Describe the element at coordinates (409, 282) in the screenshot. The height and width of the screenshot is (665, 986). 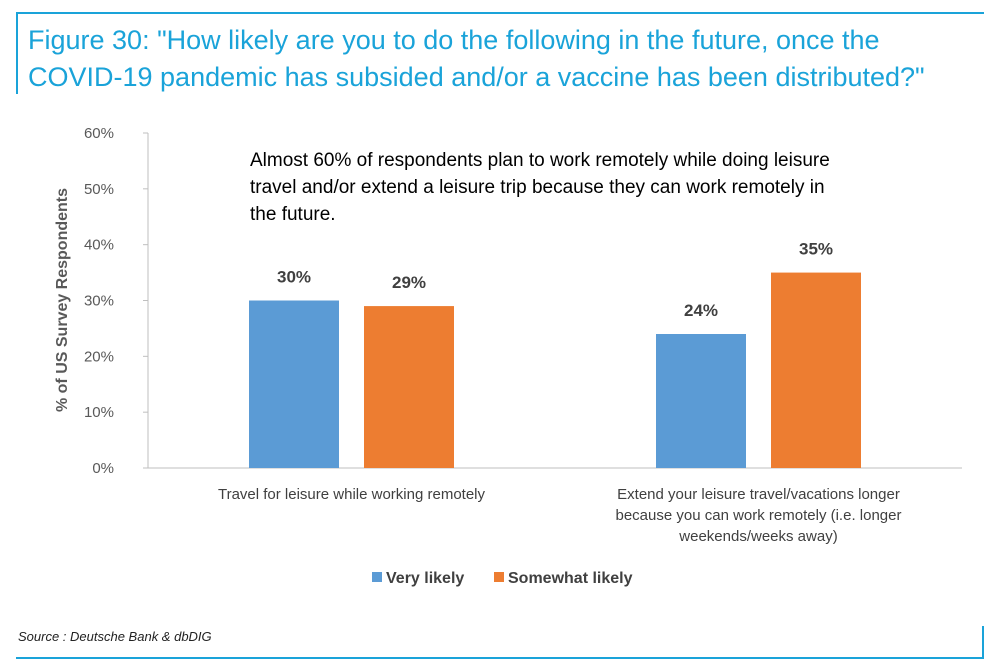
I see `bar-data-label: 29%` at that location.